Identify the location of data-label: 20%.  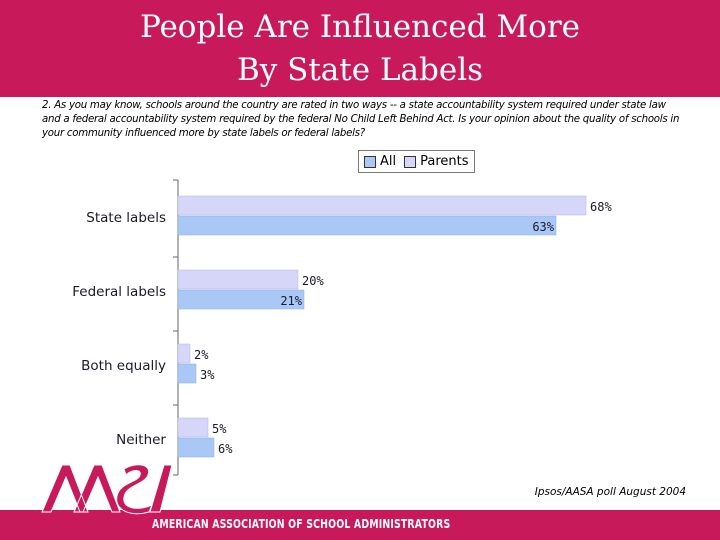
(313, 281).